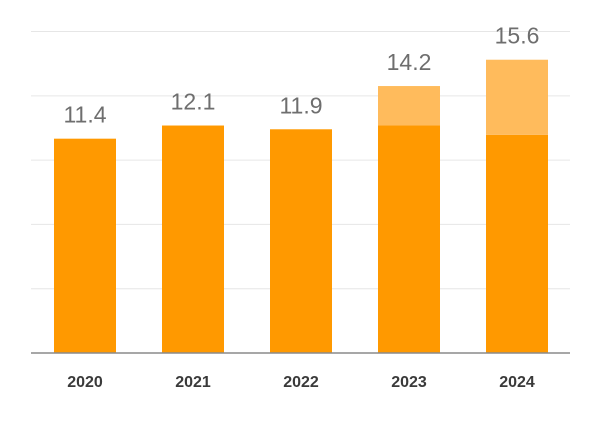 The image size is (600, 422). I want to click on x-tick-label-2021: 2021, so click(193, 382).